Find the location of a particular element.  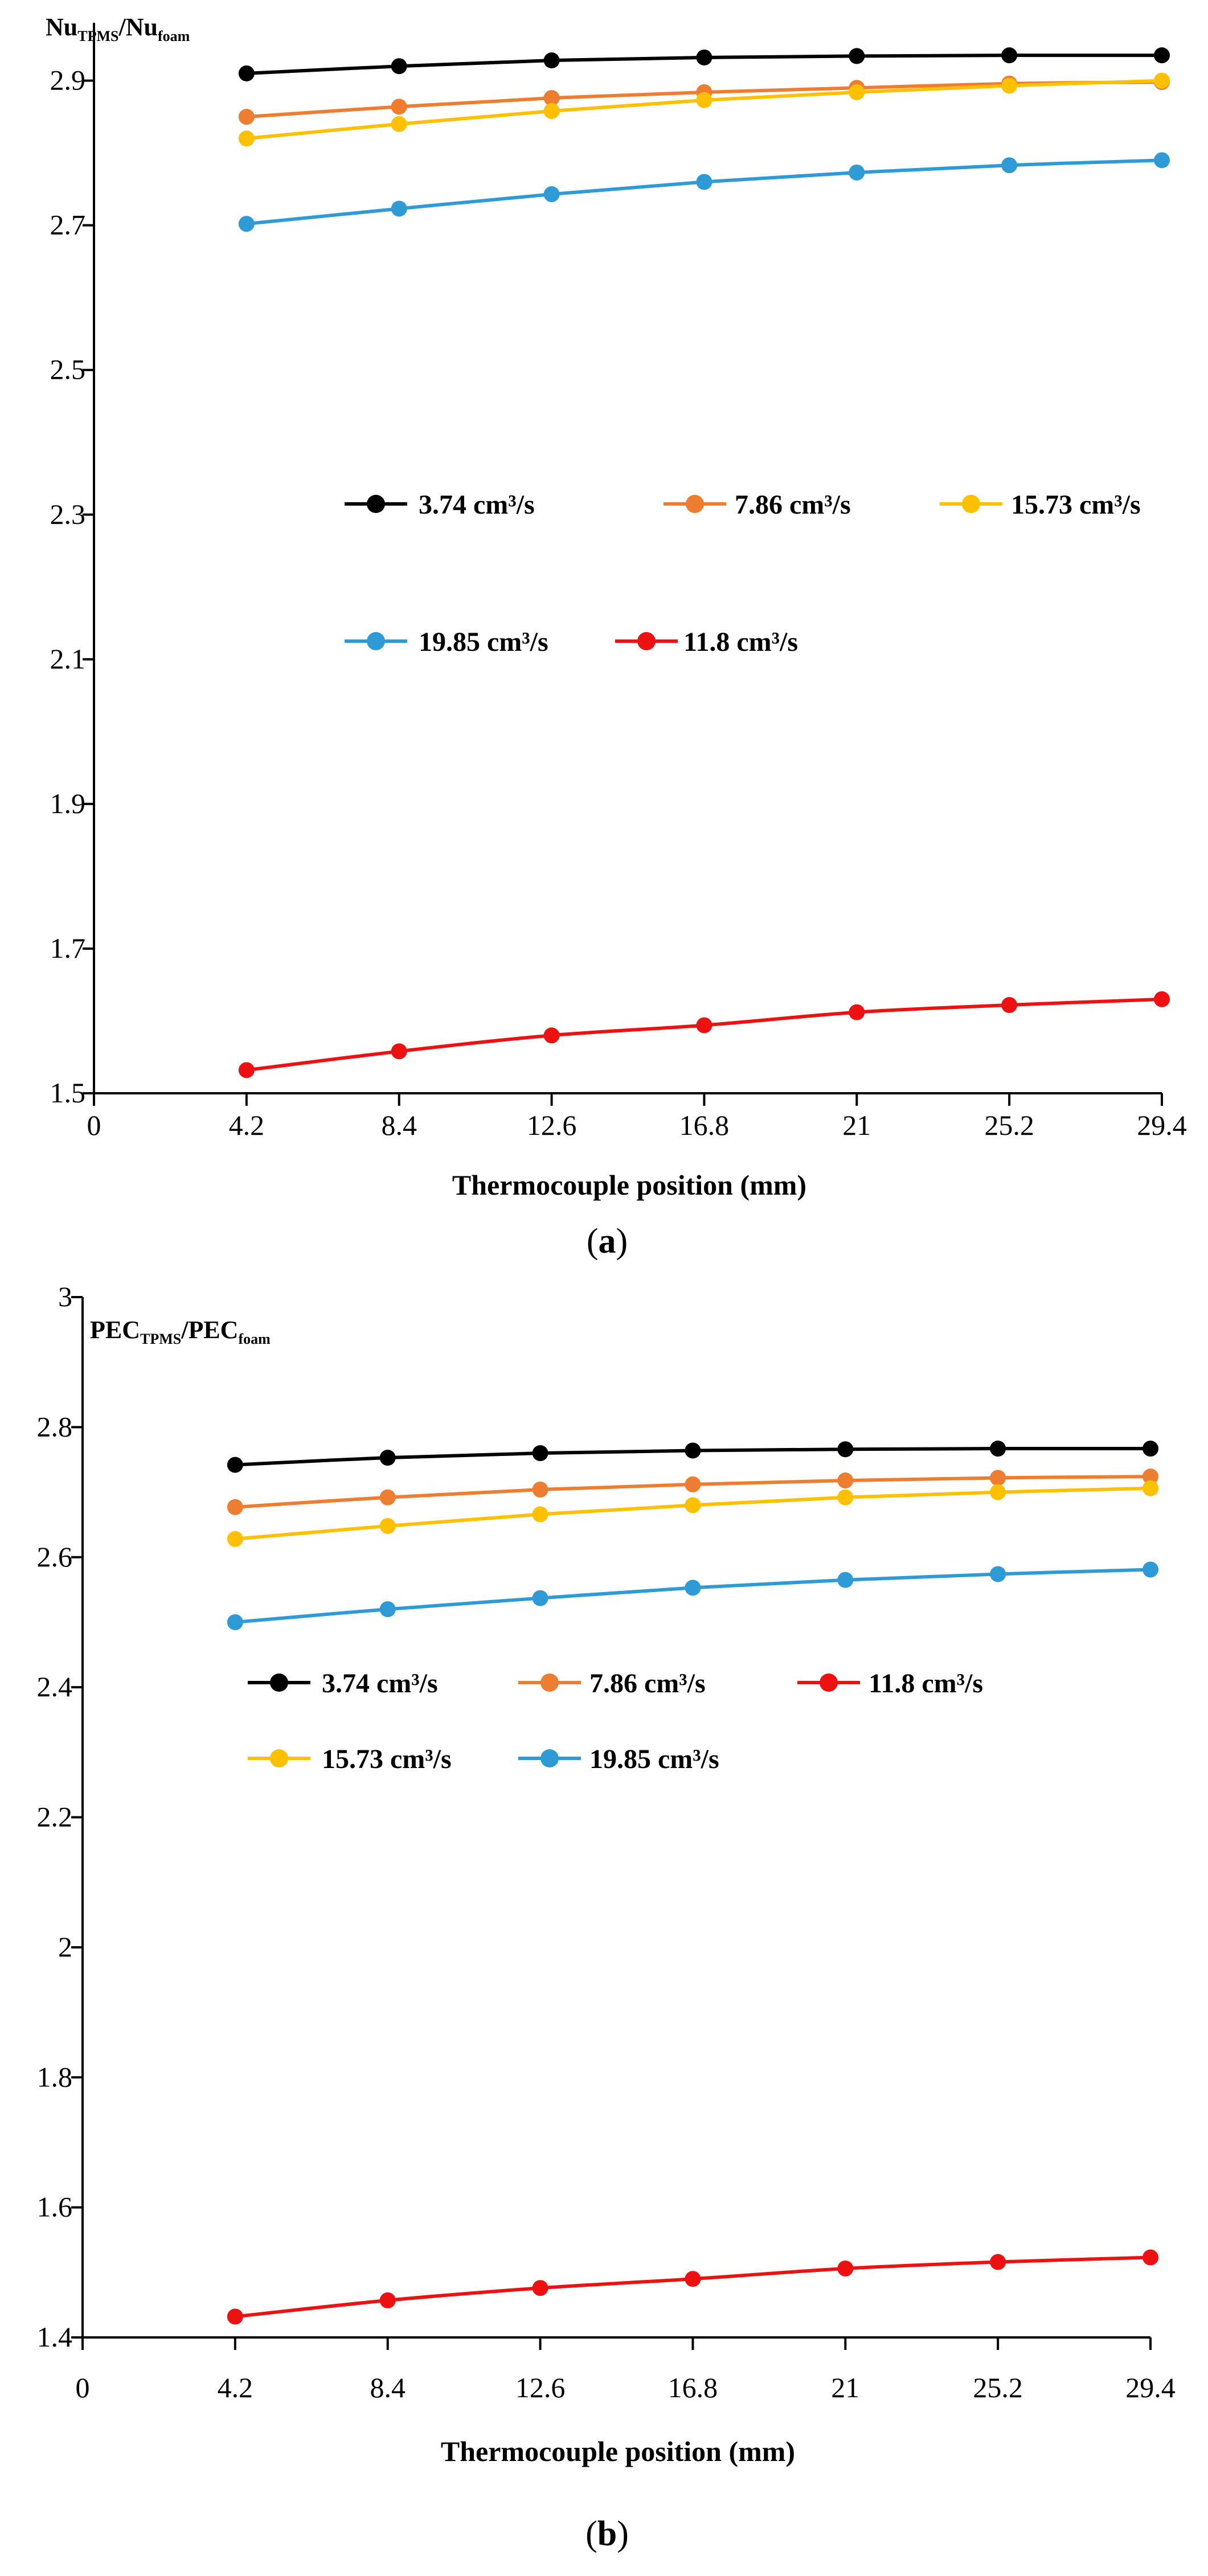

panel-b-y-ticks: 1.4 1.6 1.8 2 2.2 2.4 2.6 2.8 3 is located at coordinates (60, 1817).